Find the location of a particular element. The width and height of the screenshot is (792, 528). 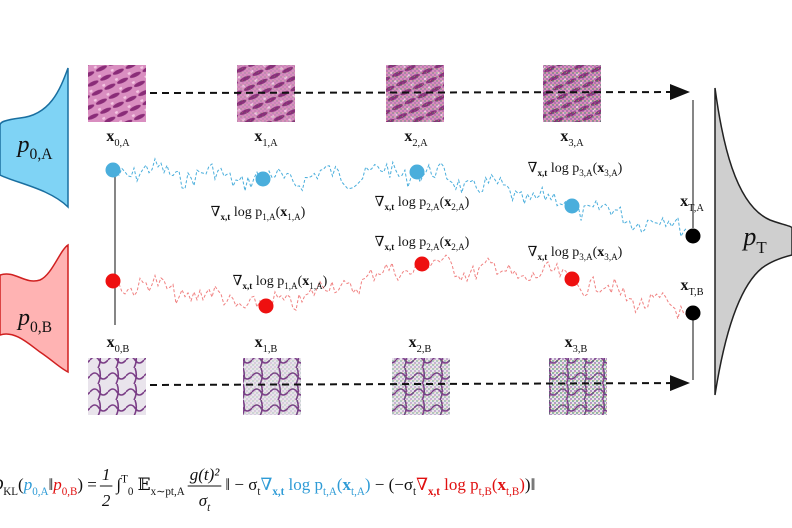

math-part: T,A is located at coordinates (696, 208).